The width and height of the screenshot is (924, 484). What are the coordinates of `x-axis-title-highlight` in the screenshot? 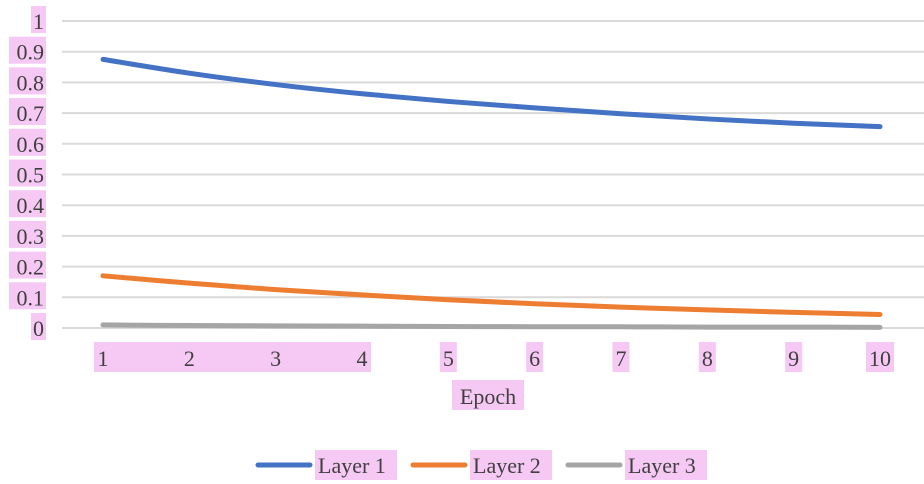 It's located at (488, 395).